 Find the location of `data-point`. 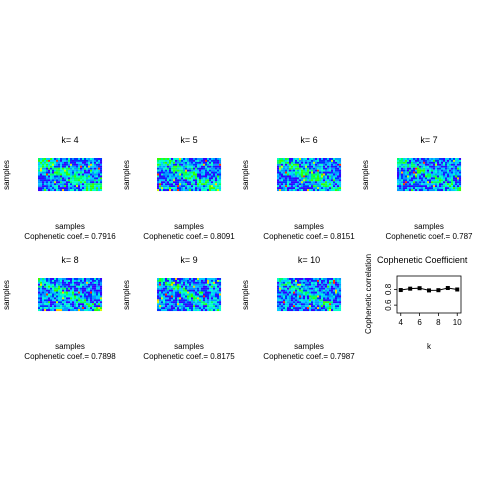

data-point is located at coordinates (429, 290).